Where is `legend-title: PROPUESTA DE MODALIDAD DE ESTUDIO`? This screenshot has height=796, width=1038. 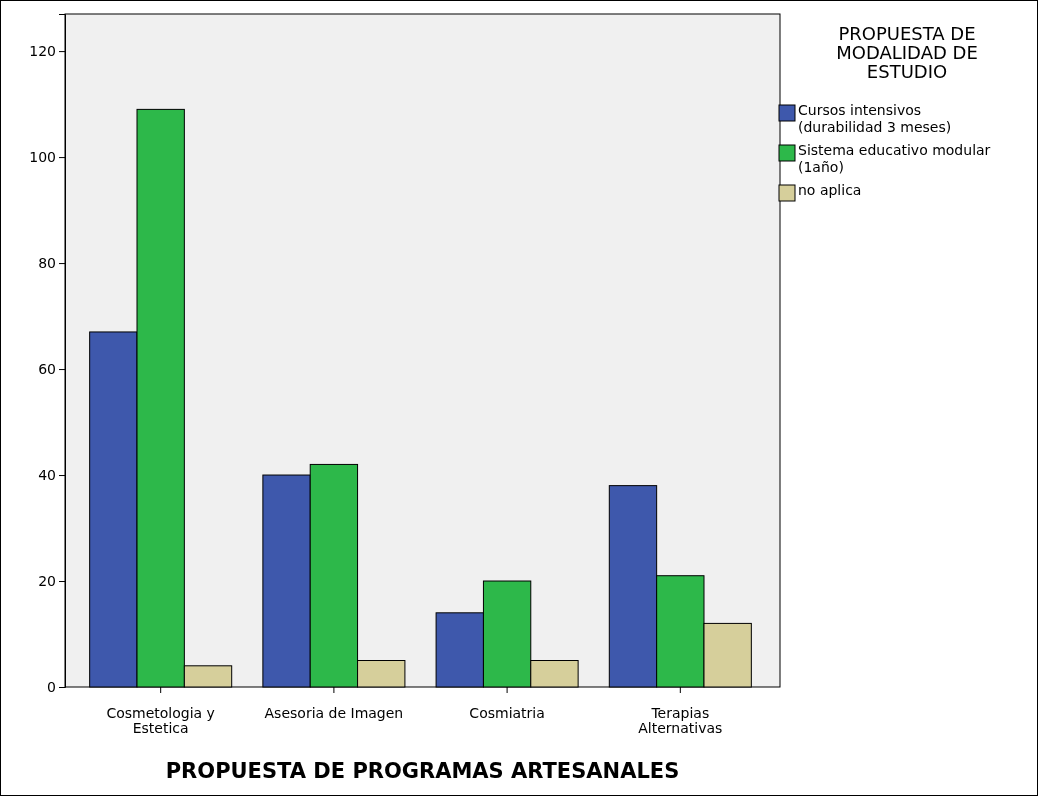 legend-title: PROPUESTA DE MODALIDAD DE ESTUDIO is located at coordinates (907, 52).